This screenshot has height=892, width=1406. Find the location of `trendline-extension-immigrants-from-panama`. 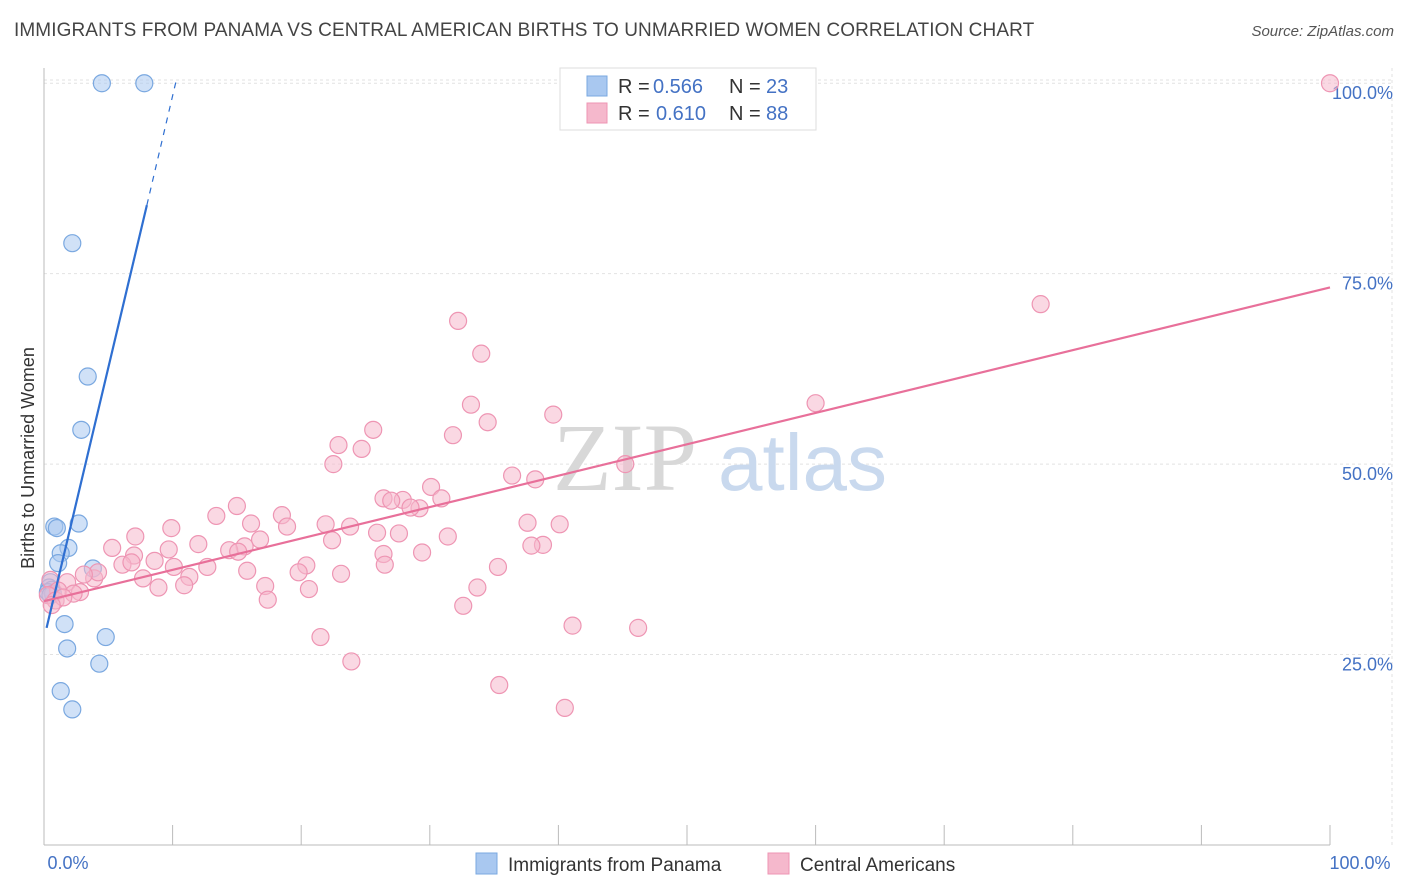

trendline-extension-immigrants-from-panama is located at coordinates (162, 142).